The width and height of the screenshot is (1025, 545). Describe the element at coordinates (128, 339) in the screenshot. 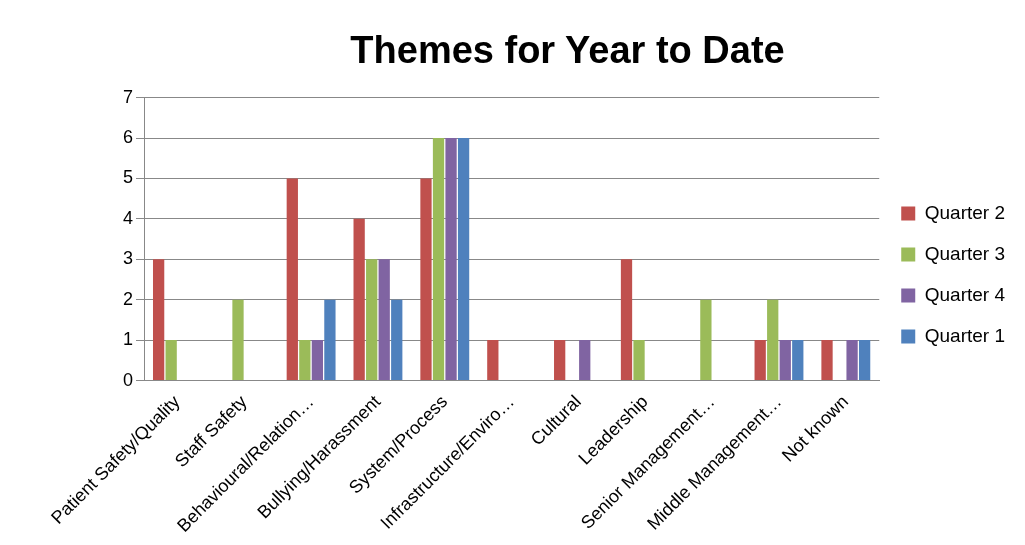

I see `y-tick-label: 1` at that location.